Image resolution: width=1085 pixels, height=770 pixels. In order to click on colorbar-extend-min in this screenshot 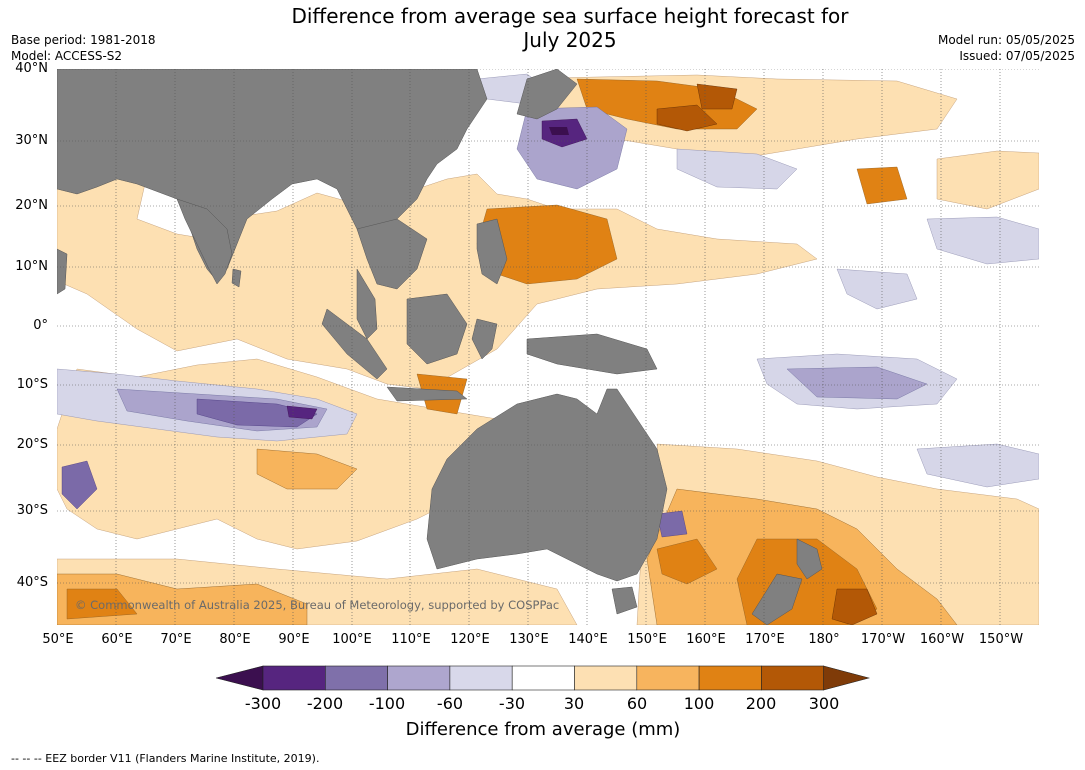, I will do `click(240, 678)`.